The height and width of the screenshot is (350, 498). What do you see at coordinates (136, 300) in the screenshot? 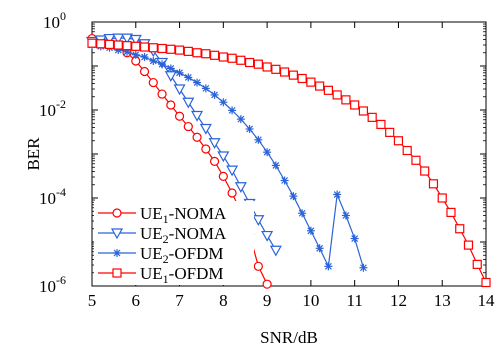
I see `x-tick-label: 6` at bounding box center [136, 300].